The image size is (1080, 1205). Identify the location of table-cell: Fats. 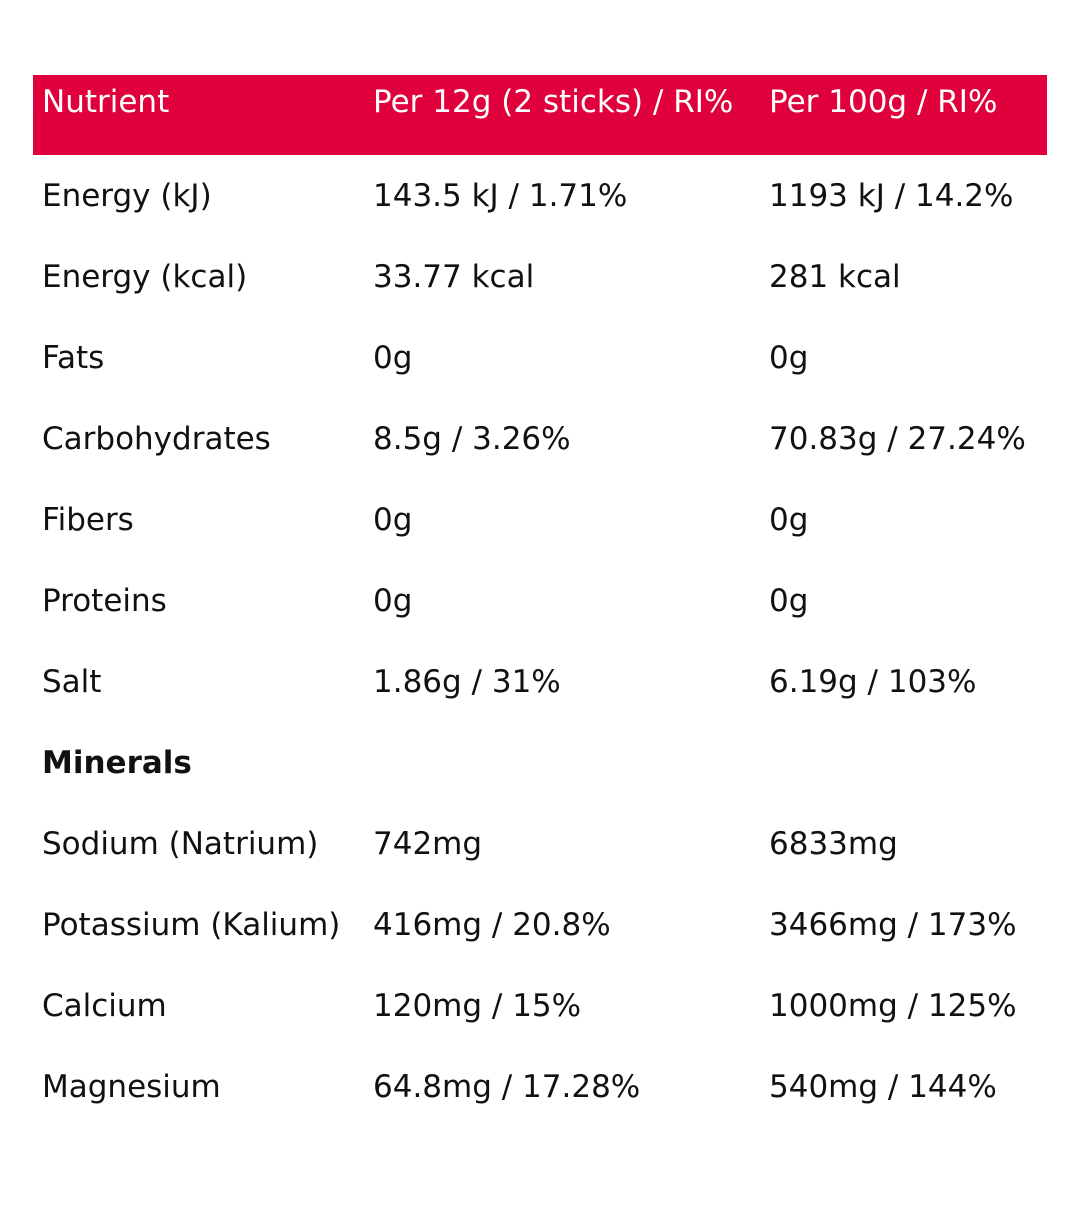
(73, 357).